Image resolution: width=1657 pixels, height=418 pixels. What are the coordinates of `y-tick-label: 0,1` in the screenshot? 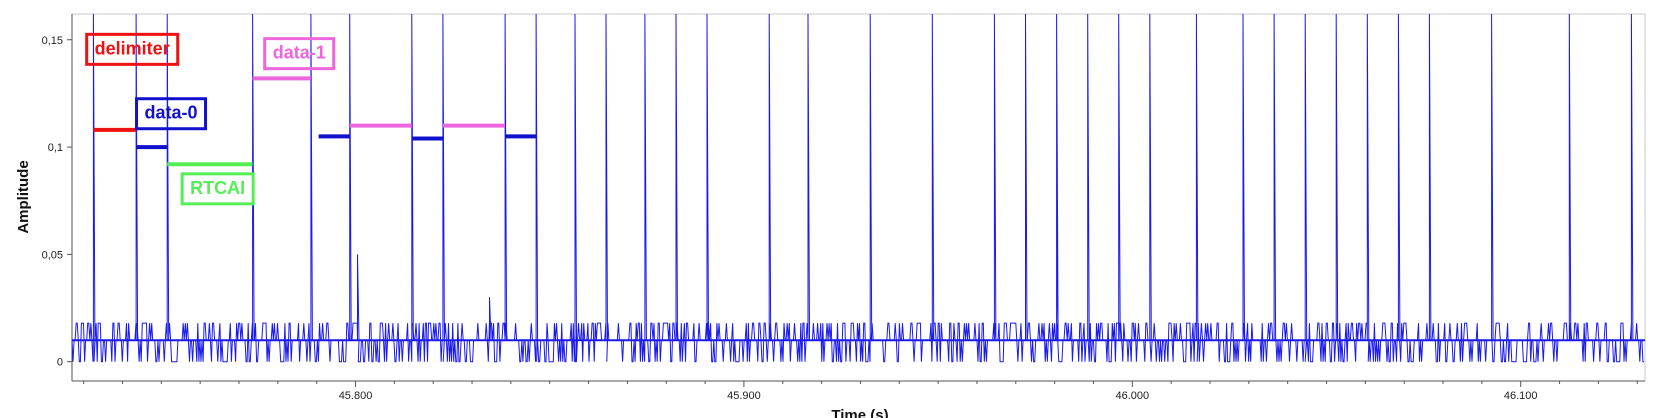 It's located at (55, 148).